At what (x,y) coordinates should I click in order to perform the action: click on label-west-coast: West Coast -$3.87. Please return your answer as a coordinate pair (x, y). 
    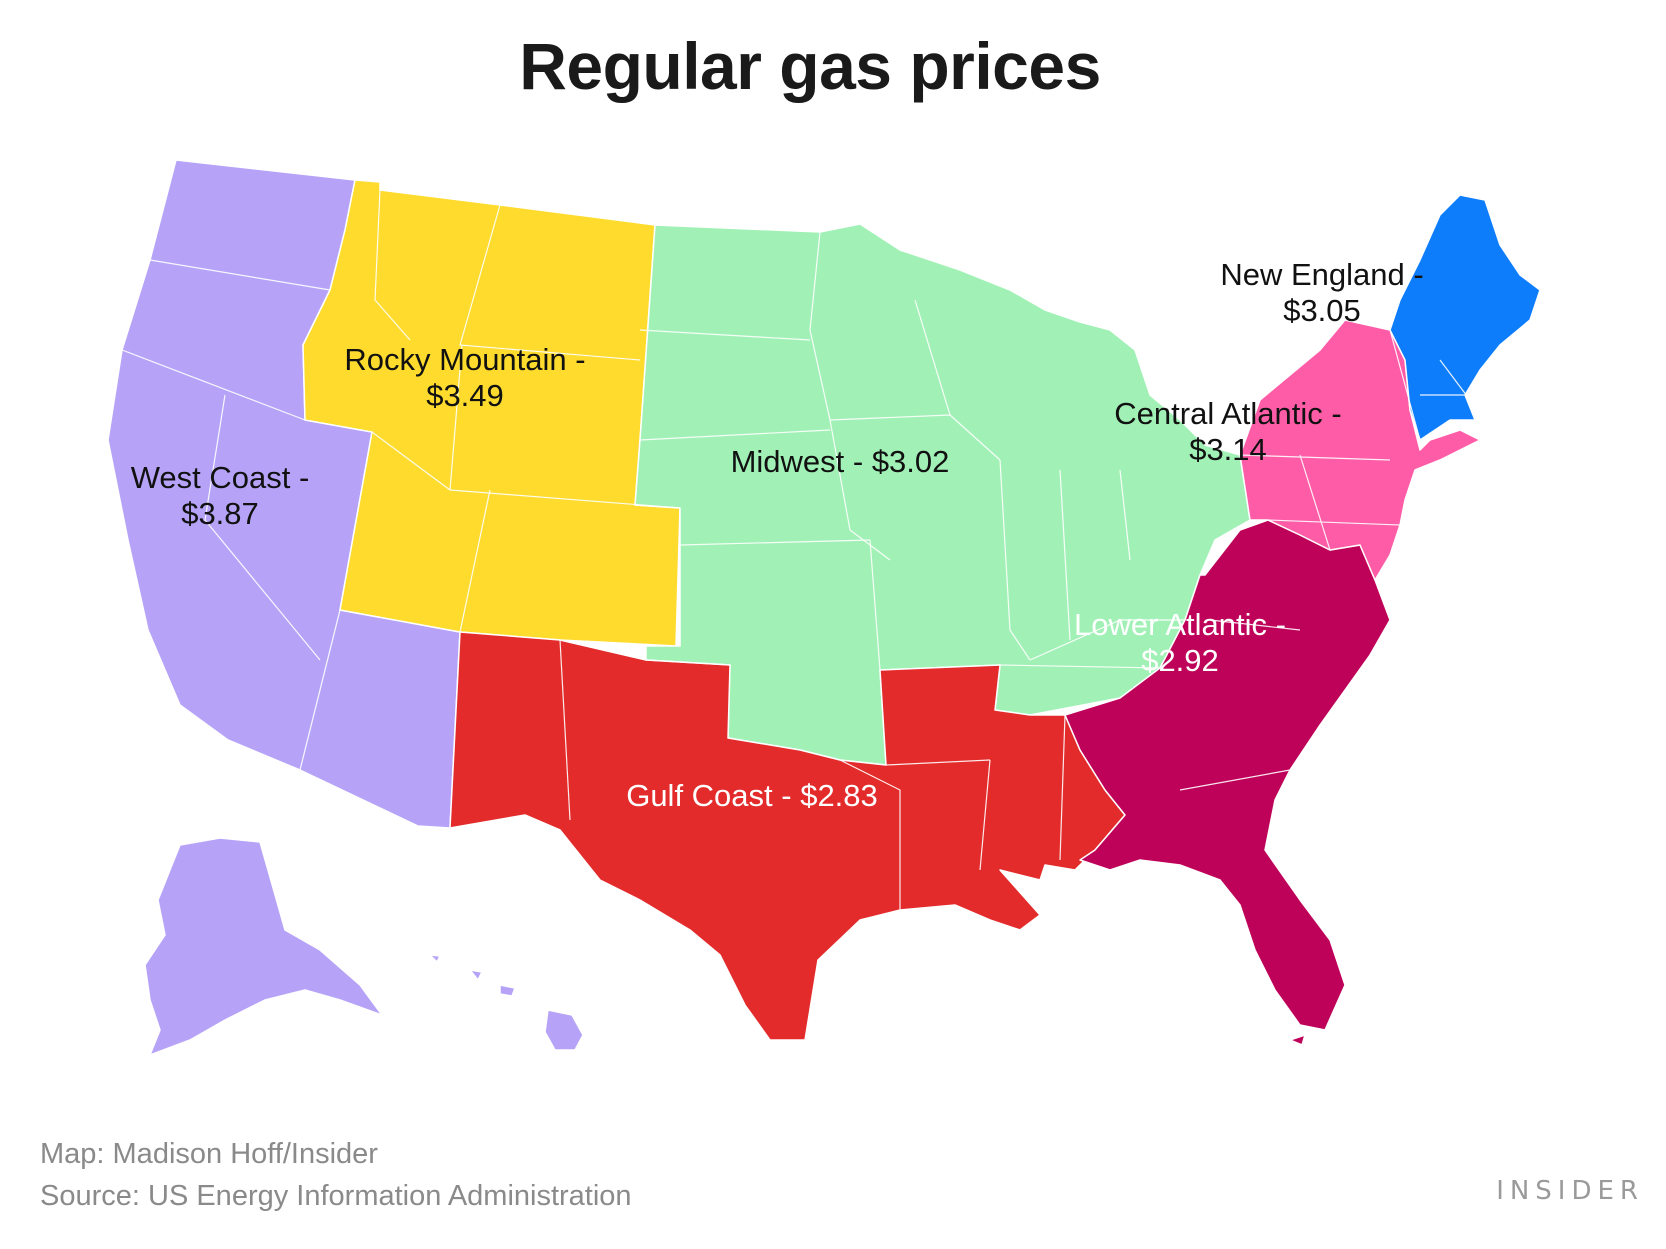
    Looking at the image, I should click on (220, 495).